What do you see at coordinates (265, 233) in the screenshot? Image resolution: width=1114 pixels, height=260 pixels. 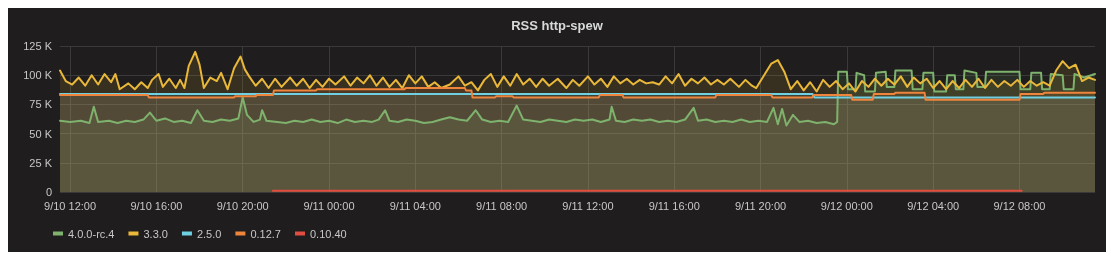 I see `legend-label: 0.12.7` at bounding box center [265, 233].